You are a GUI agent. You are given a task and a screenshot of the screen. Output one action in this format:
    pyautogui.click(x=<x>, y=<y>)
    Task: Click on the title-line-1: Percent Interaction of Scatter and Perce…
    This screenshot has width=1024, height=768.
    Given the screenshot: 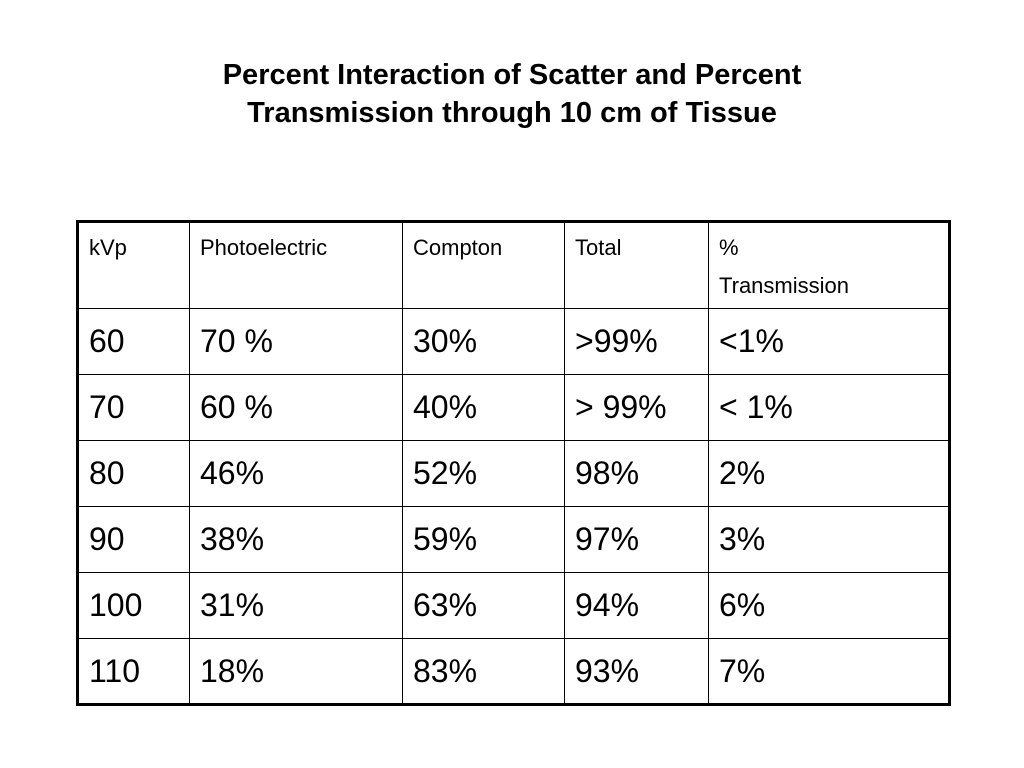 What is the action you would take?
    pyautogui.click(x=512, y=75)
    